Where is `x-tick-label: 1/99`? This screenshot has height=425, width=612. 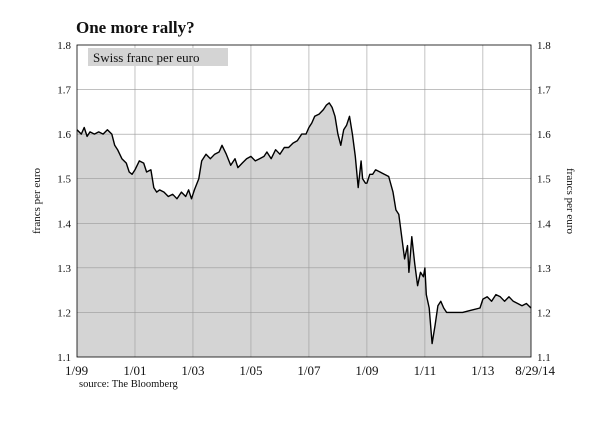 x-tick-label: 1/99 is located at coordinates (76, 370).